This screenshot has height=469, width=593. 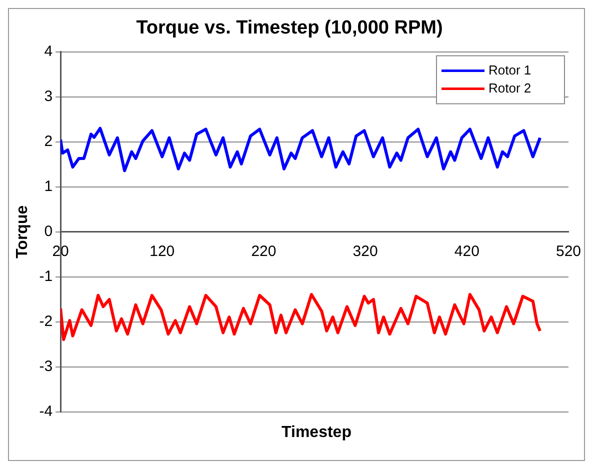 I want to click on x-axis-title: Timestep, so click(x=316, y=433).